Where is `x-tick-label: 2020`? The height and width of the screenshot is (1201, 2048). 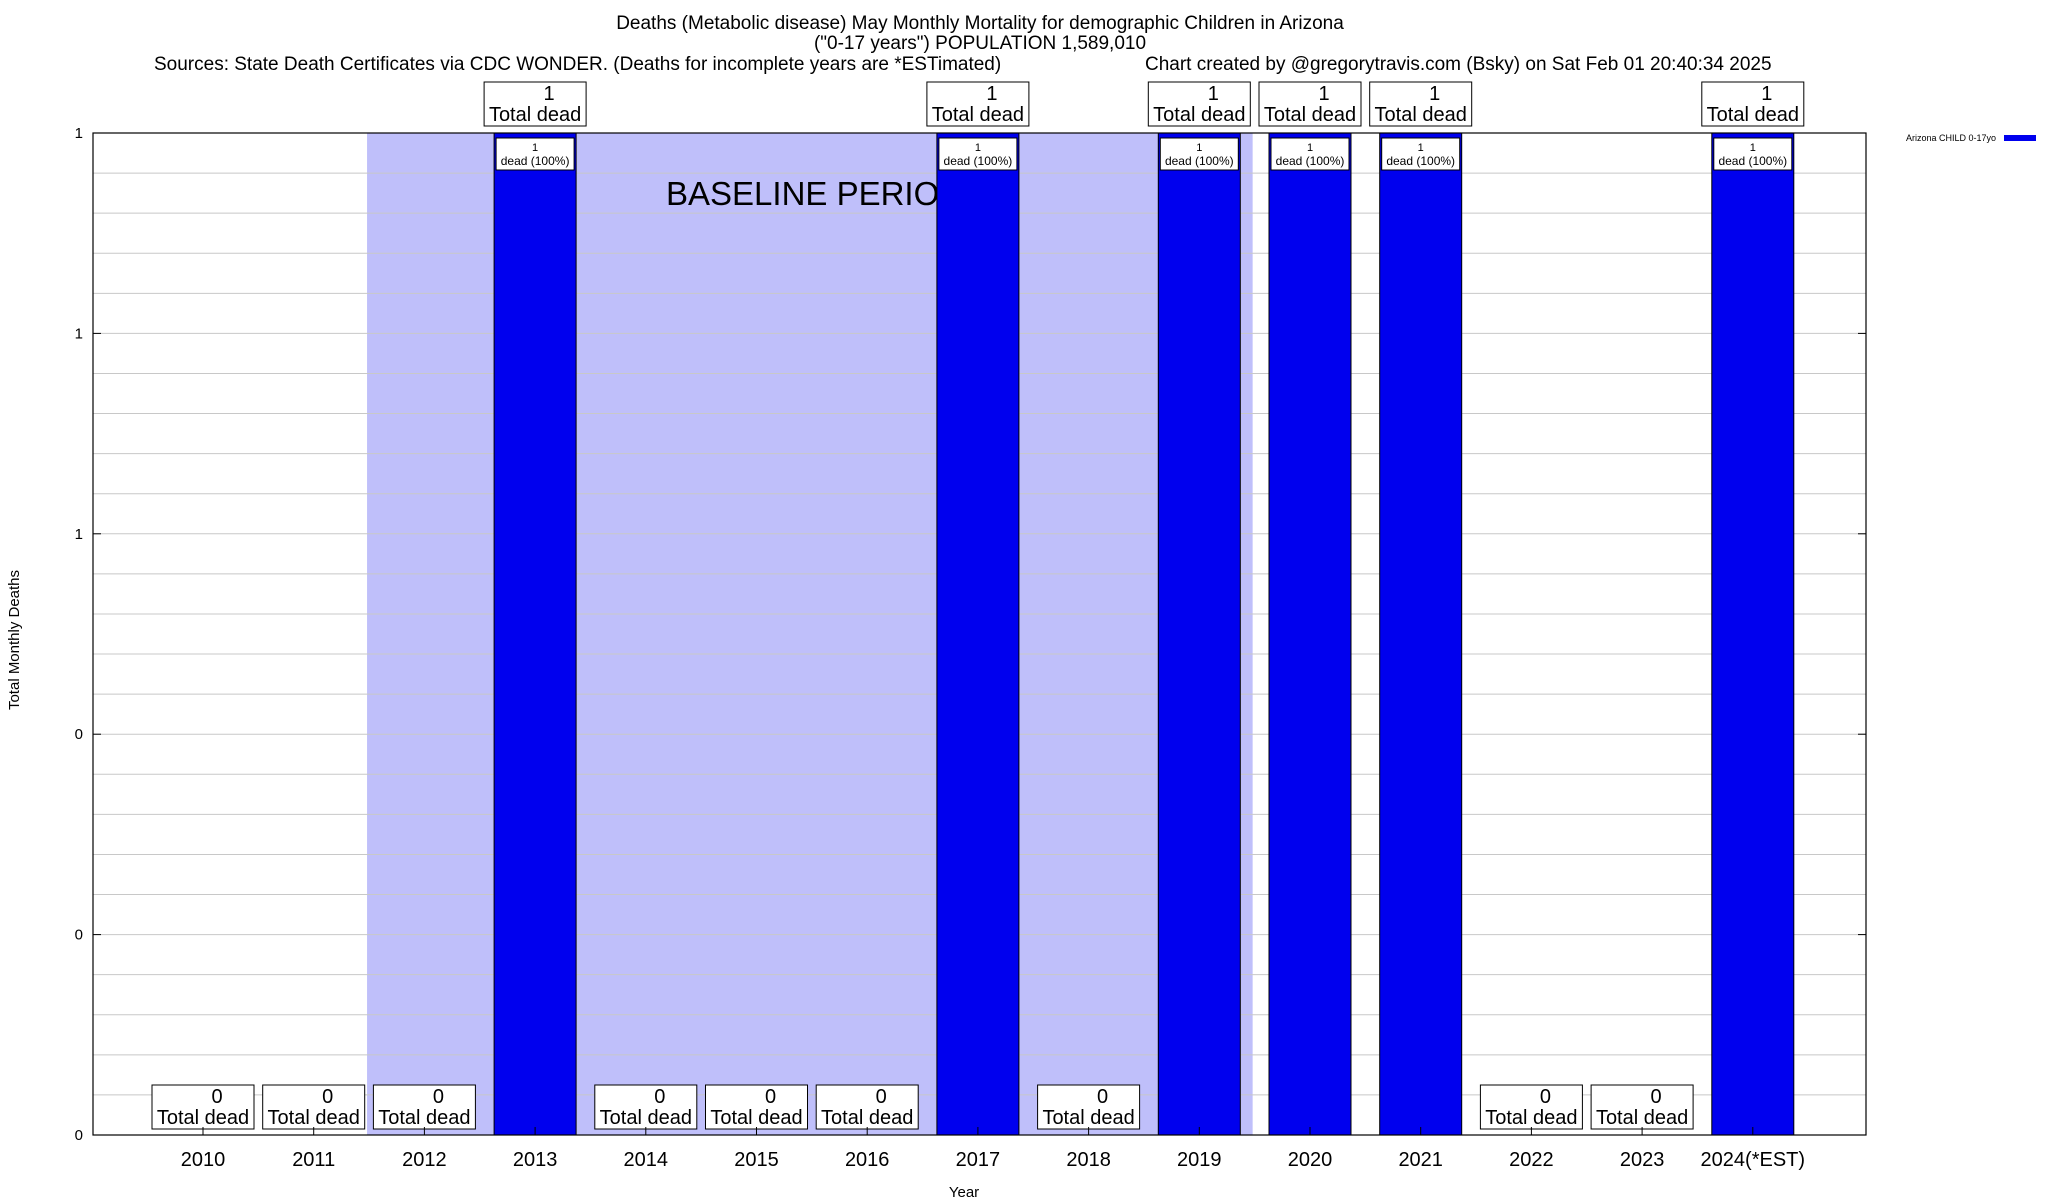
x-tick-label: 2020 is located at coordinates (1310, 1160).